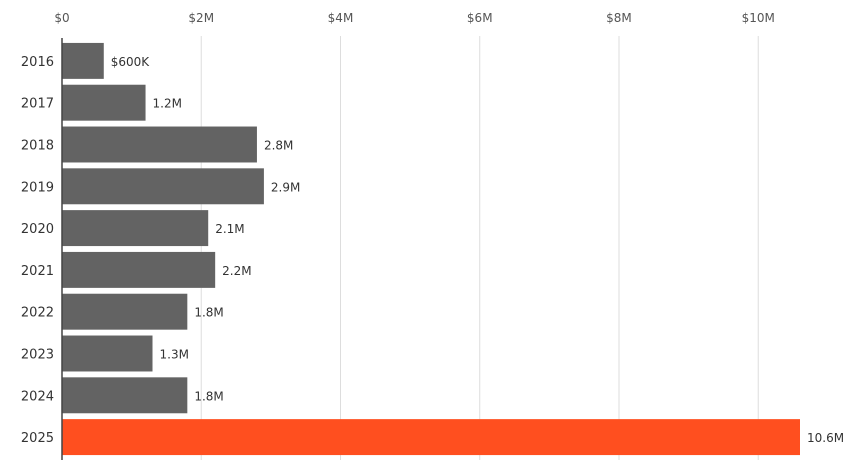 The image size is (856, 464). What do you see at coordinates (124, 395) in the screenshot?
I see `bar-2024` at bounding box center [124, 395].